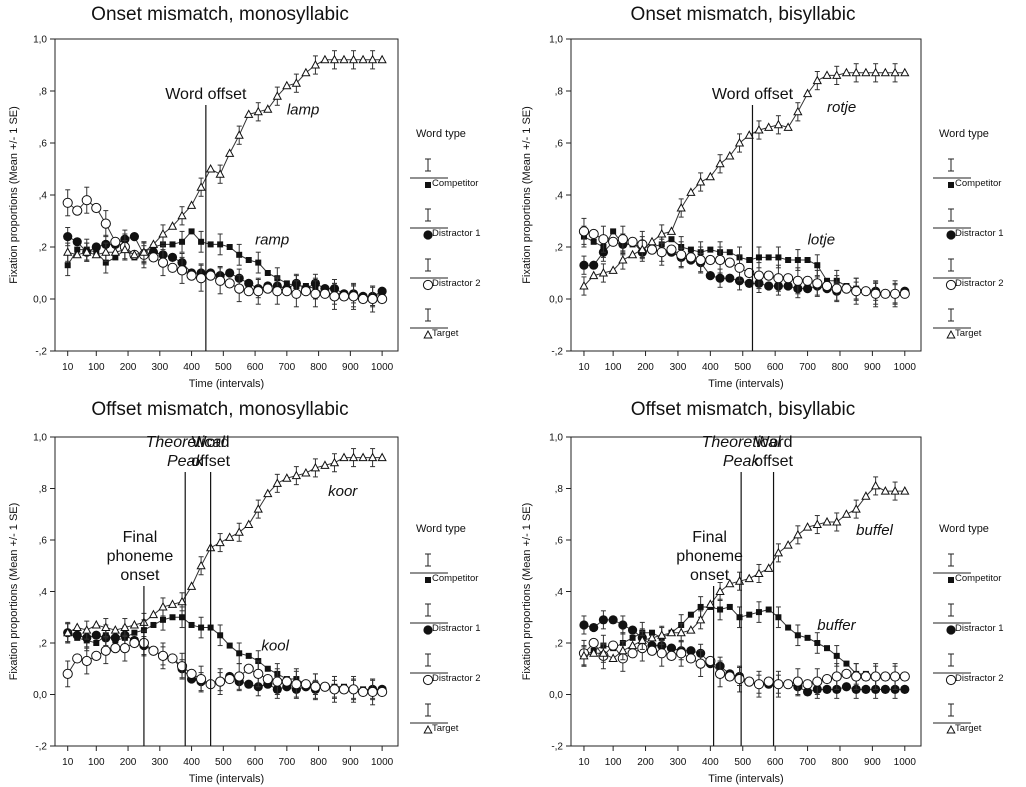  Describe the element at coordinates (128, 762) in the screenshot. I see `x-tick-label: 200` at that location.